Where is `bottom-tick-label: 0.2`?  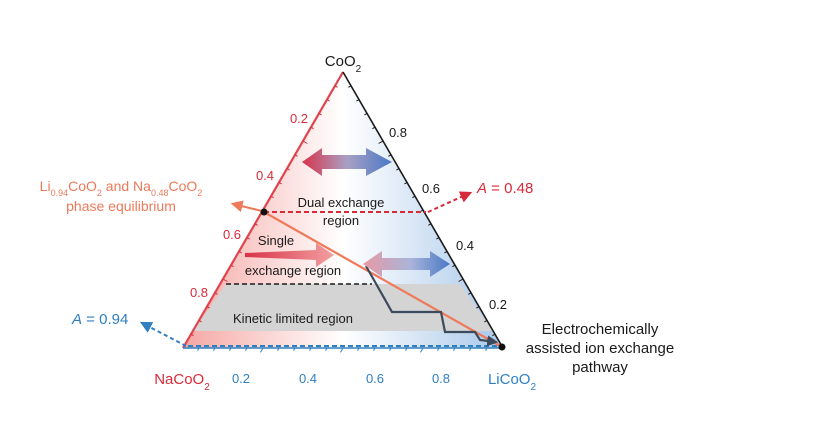
bottom-tick-label: 0.2 is located at coordinates (241, 378).